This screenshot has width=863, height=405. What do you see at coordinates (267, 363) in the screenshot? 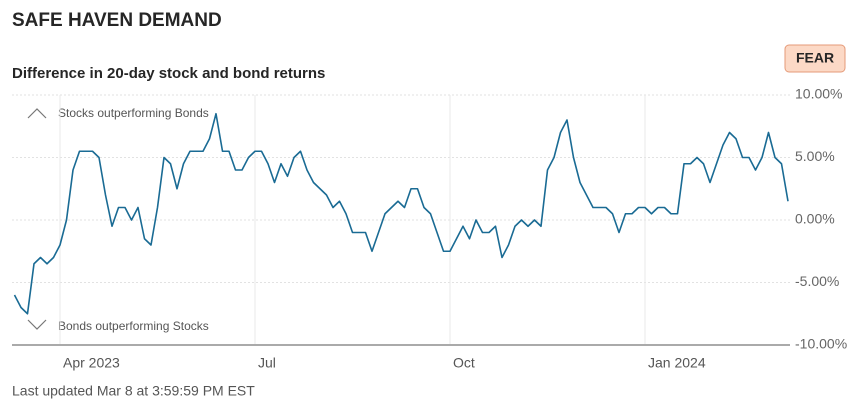
I see `x-tick-label: Jul` at bounding box center [267, 363].